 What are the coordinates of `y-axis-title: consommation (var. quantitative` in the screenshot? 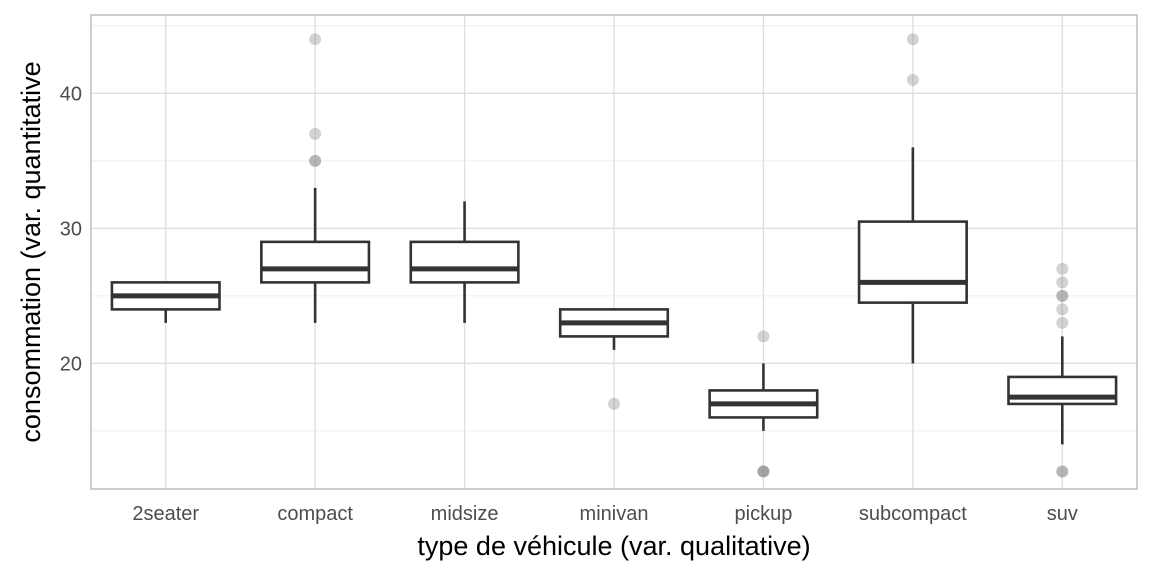 It's located at (31, 251).